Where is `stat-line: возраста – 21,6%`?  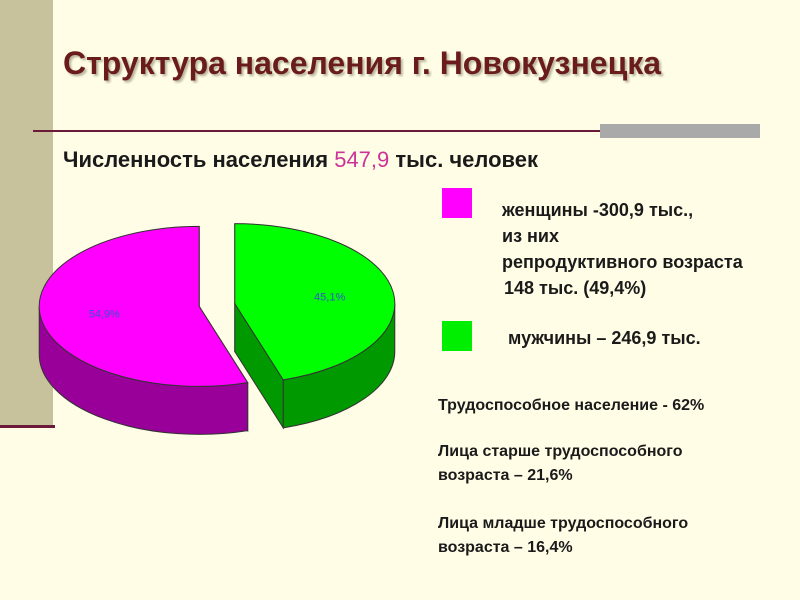
stat-line: возраста – 21,6% is located at coordinates (505, 475).